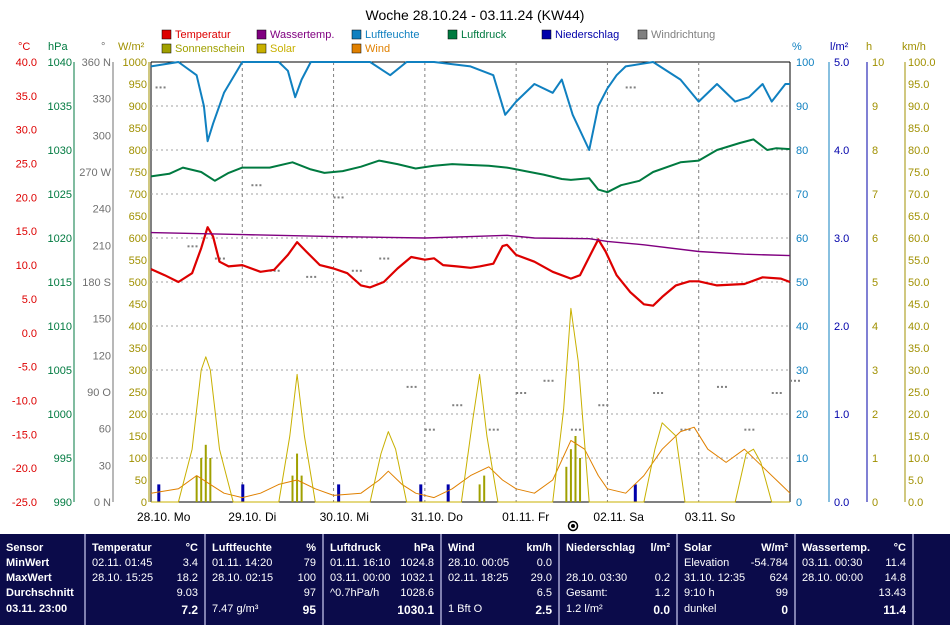 This screenshot has width=950, height=625. I want to click on temp-current: 7.2, so click(189, 610).